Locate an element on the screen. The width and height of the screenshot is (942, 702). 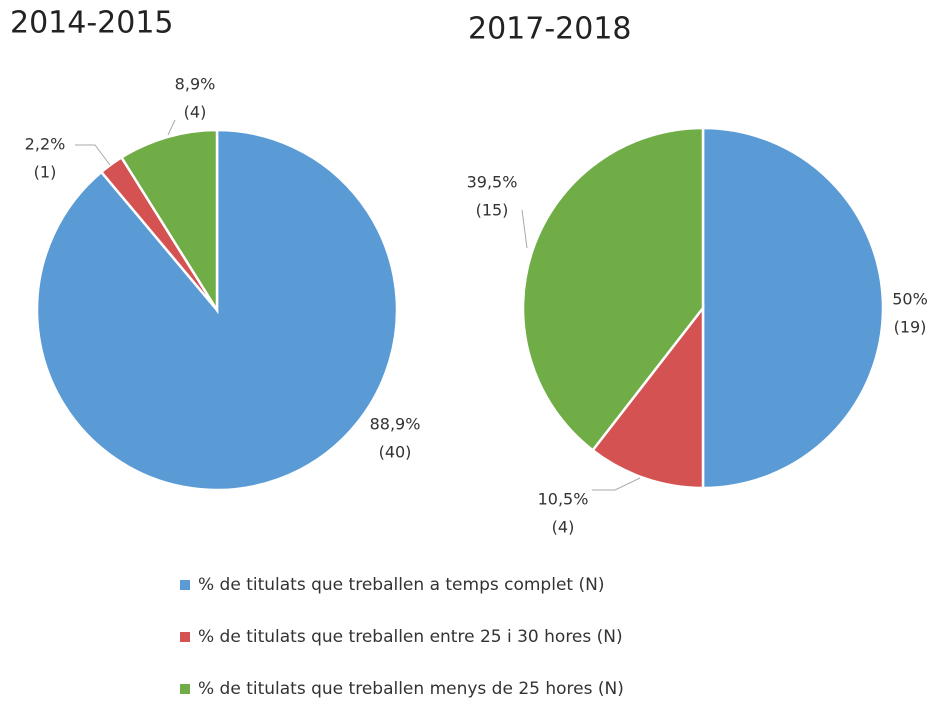
value-label: 8,9% is located at coordinates (195, 84).